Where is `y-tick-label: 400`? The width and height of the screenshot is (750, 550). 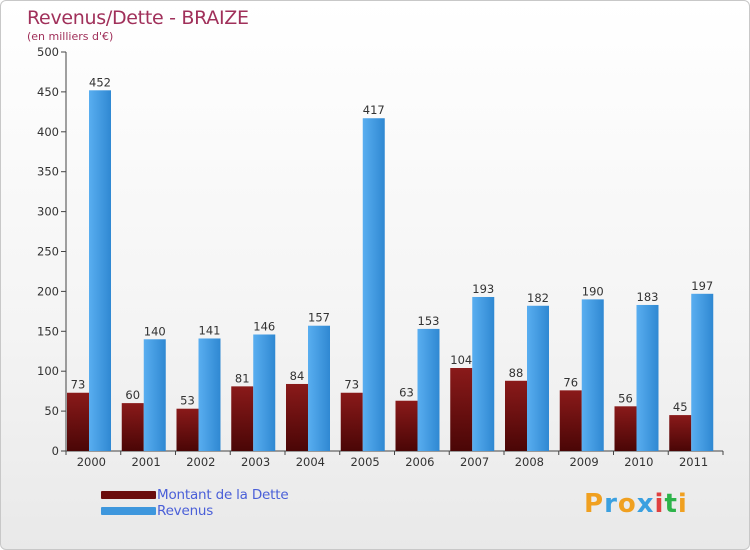
y-tick-label: 400 is located at coordinates (48, 132).